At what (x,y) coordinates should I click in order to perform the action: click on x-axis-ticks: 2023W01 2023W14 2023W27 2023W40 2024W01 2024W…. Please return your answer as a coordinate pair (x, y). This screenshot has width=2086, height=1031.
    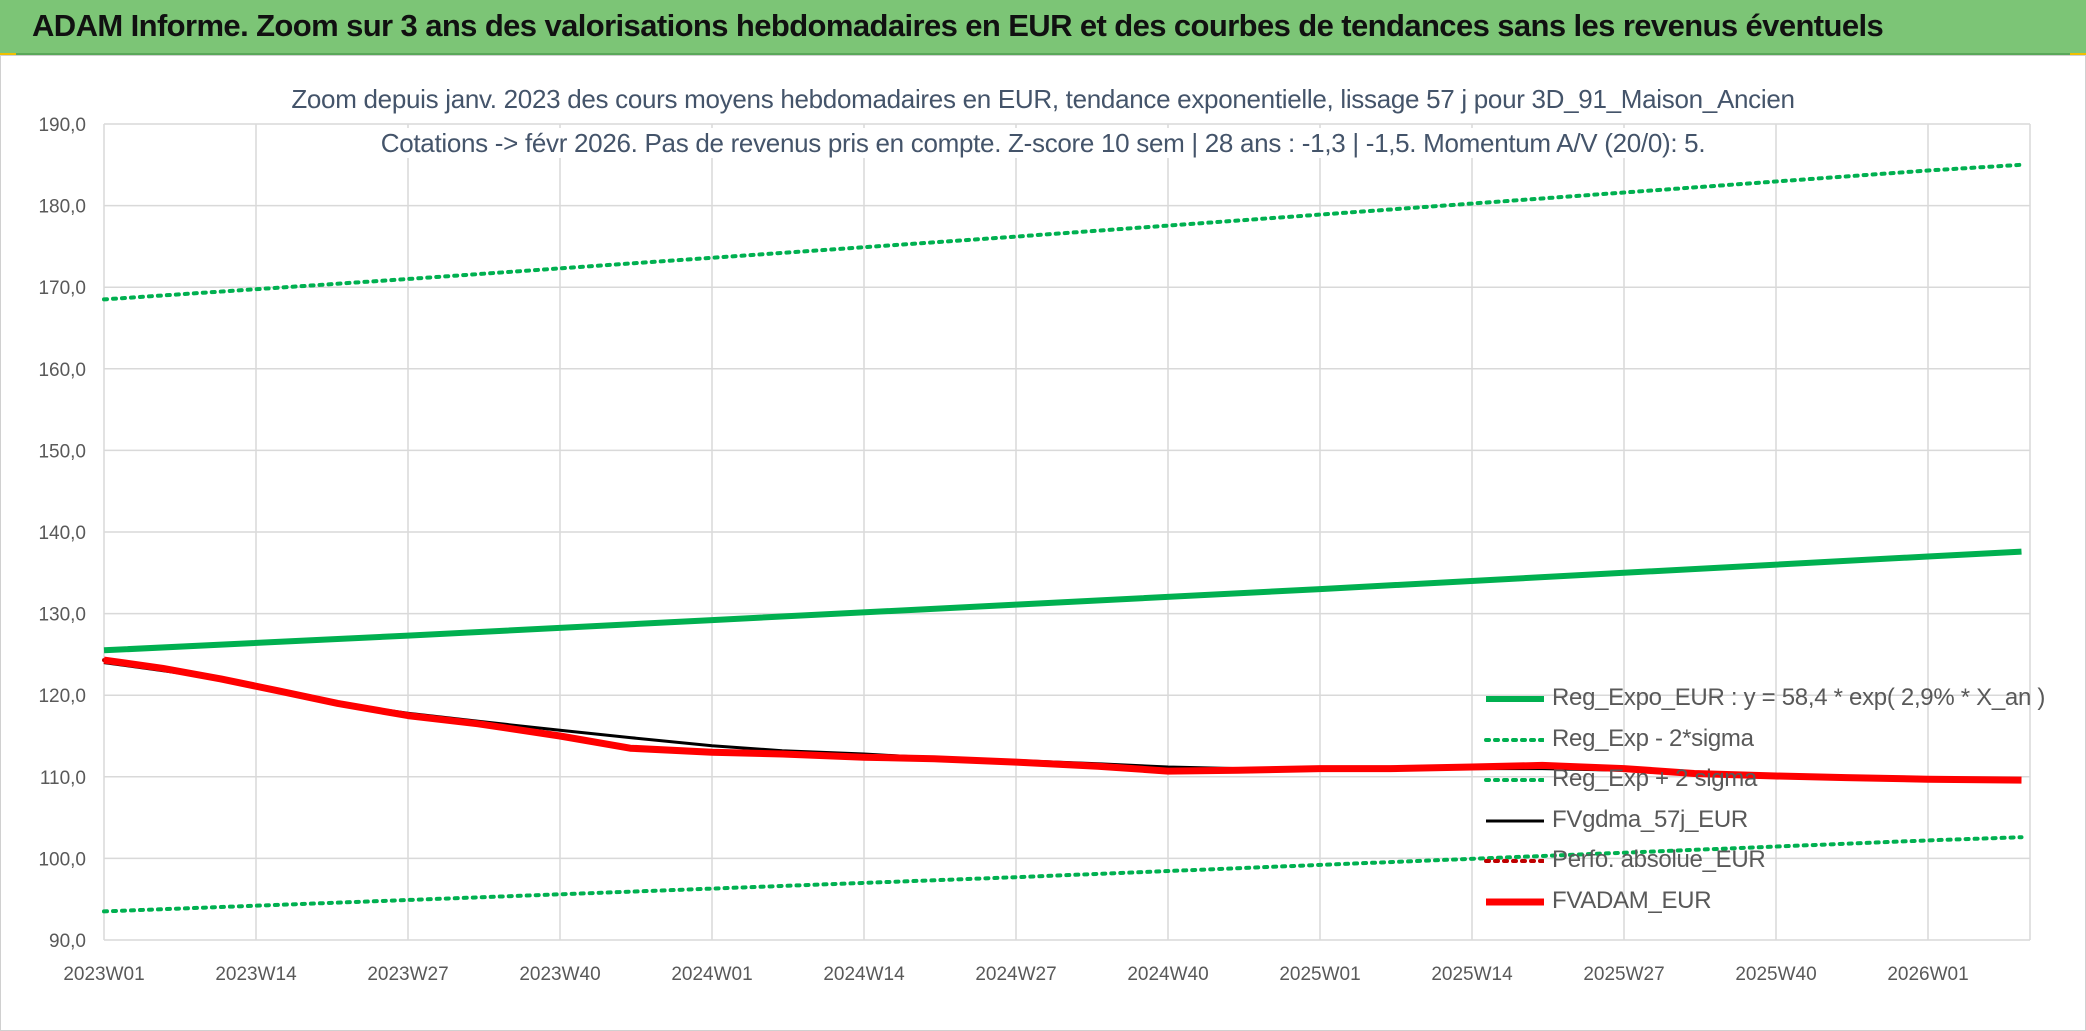
    Looking at the image, I should click on (1015, 974).